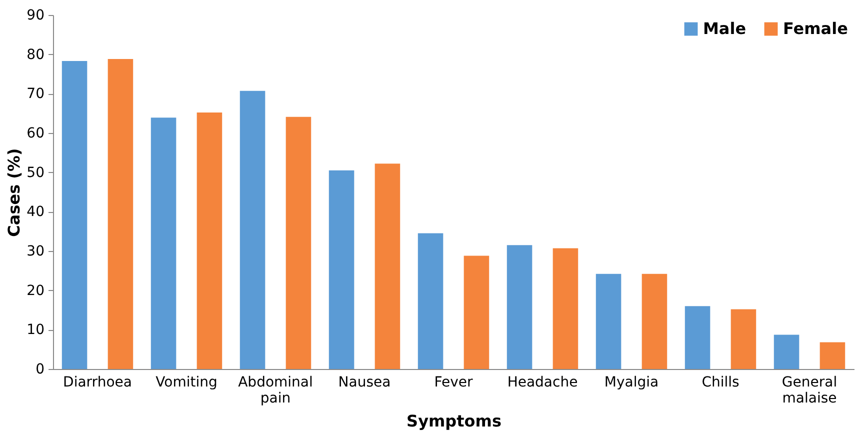  What do you see at coordinates (35, 212) in the screenshot?
I see `y-tick-label: 40` at bounding box center [35, 212].